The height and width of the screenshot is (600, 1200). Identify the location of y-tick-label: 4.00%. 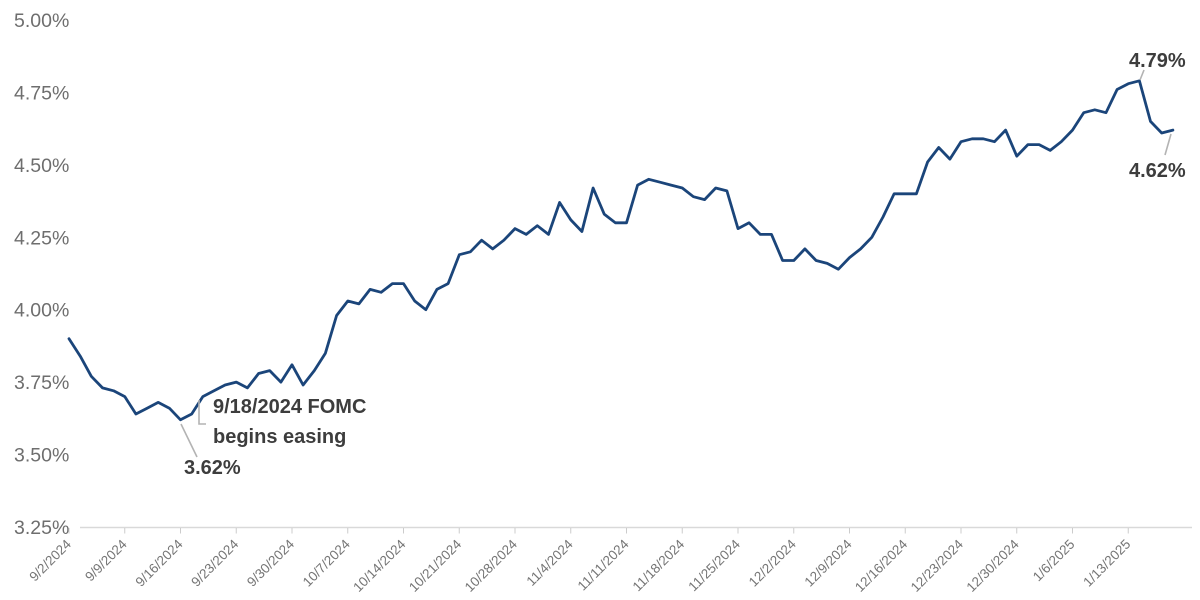
(41, 311).